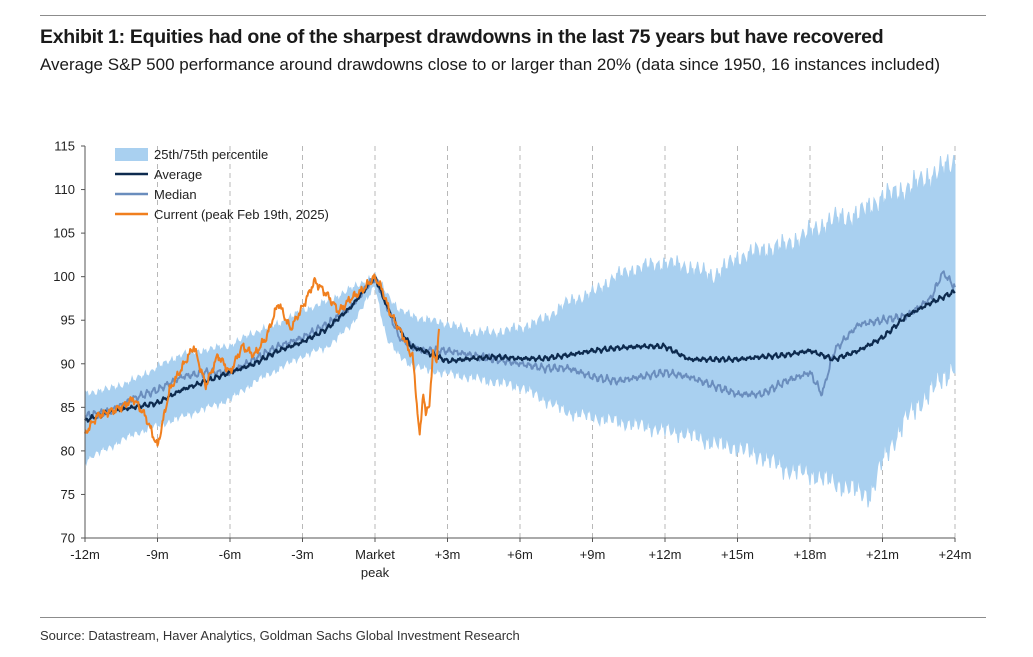  What do you see at coordinates (882, 554) in the screenshot?
I see `x-tick-label-11: +21m` at bounding box center [882, 554].